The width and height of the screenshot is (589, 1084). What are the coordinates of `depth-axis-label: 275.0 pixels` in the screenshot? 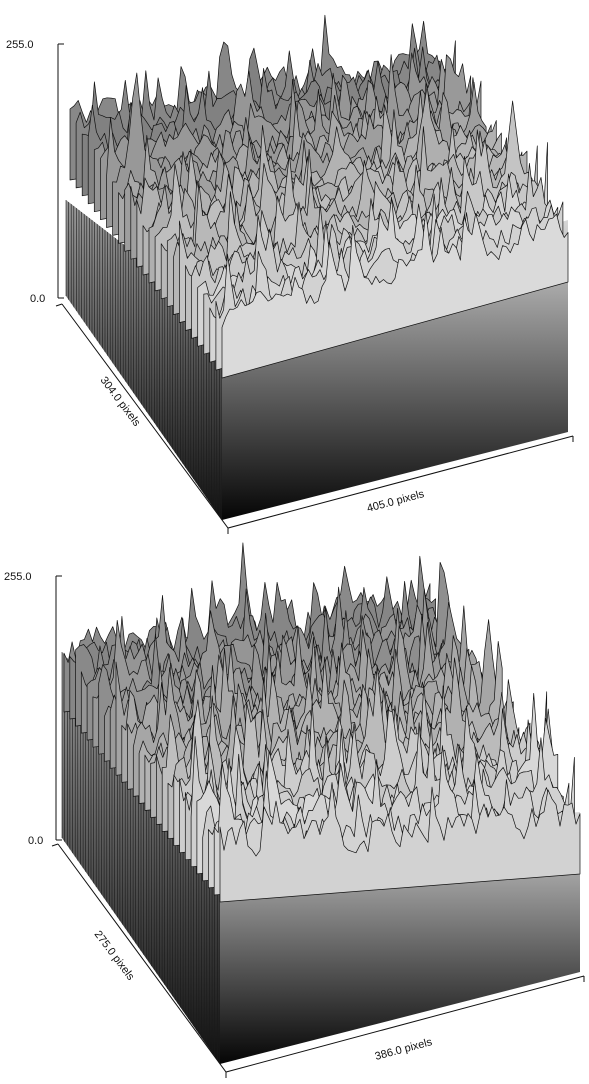 It's located at (114, 956).